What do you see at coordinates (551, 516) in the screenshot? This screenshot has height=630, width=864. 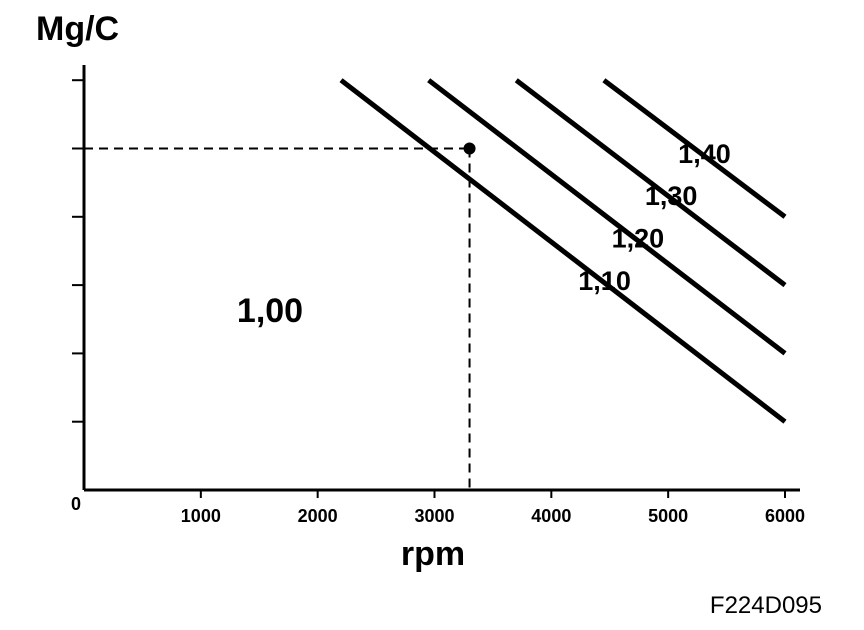 I see `x-tick-label: 4000` at bounding box center [551, 516].